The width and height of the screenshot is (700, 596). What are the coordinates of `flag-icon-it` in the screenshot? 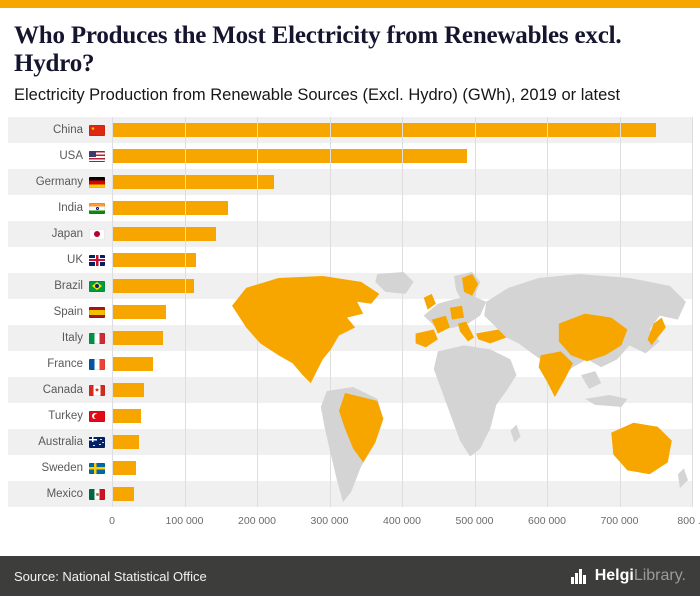 It's located at (97, 338).